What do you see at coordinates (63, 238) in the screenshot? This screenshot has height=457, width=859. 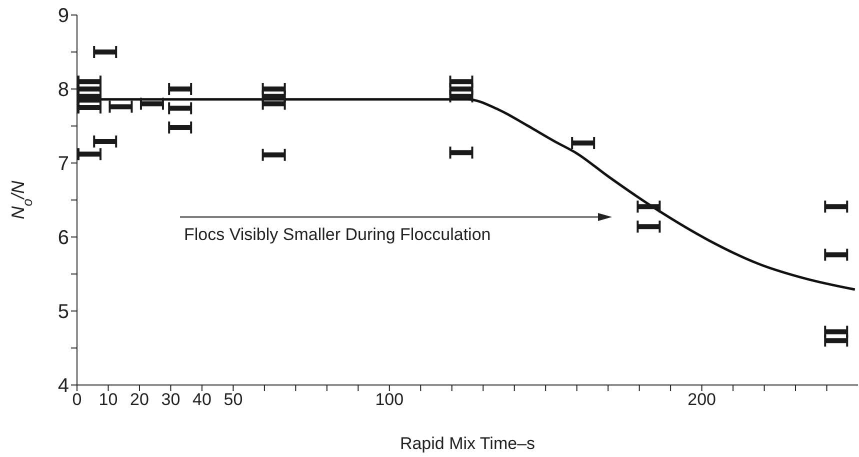 I see `y-tick-label: 6` at bounding box center [63, 238].